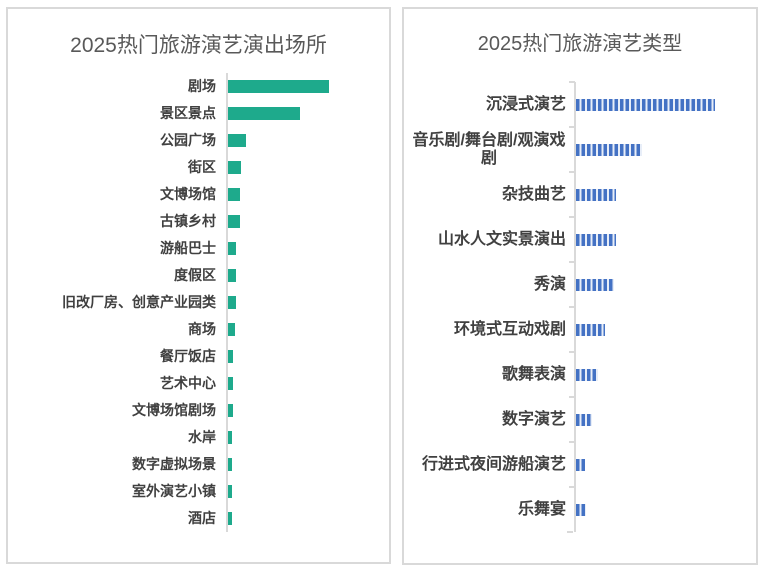 This screenshot has width=769, height=574. I want to click on category-label: 音乐剧/舞台剧/观演戏剧, so click(489, 149).